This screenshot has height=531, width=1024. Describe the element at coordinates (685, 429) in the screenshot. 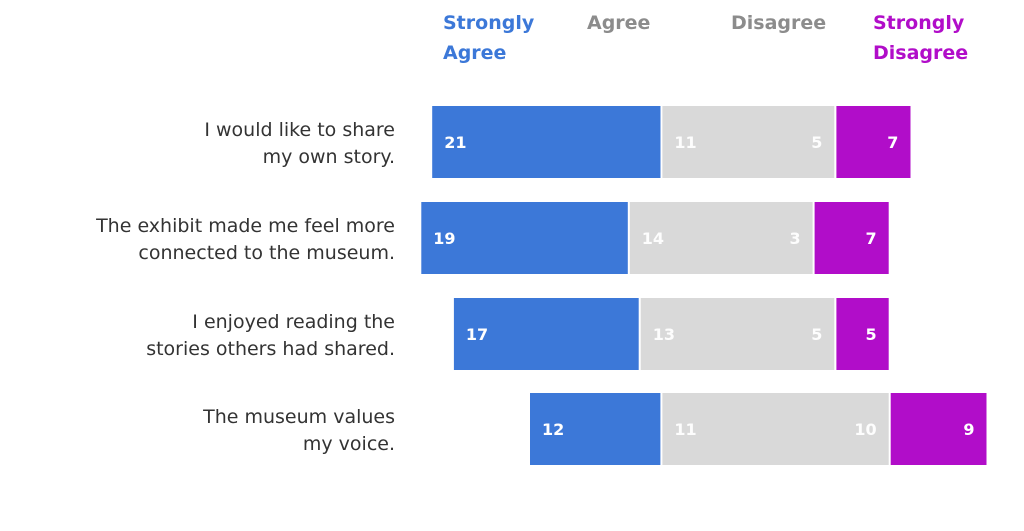

I see `bar-label-4-agree: 11` at that location.